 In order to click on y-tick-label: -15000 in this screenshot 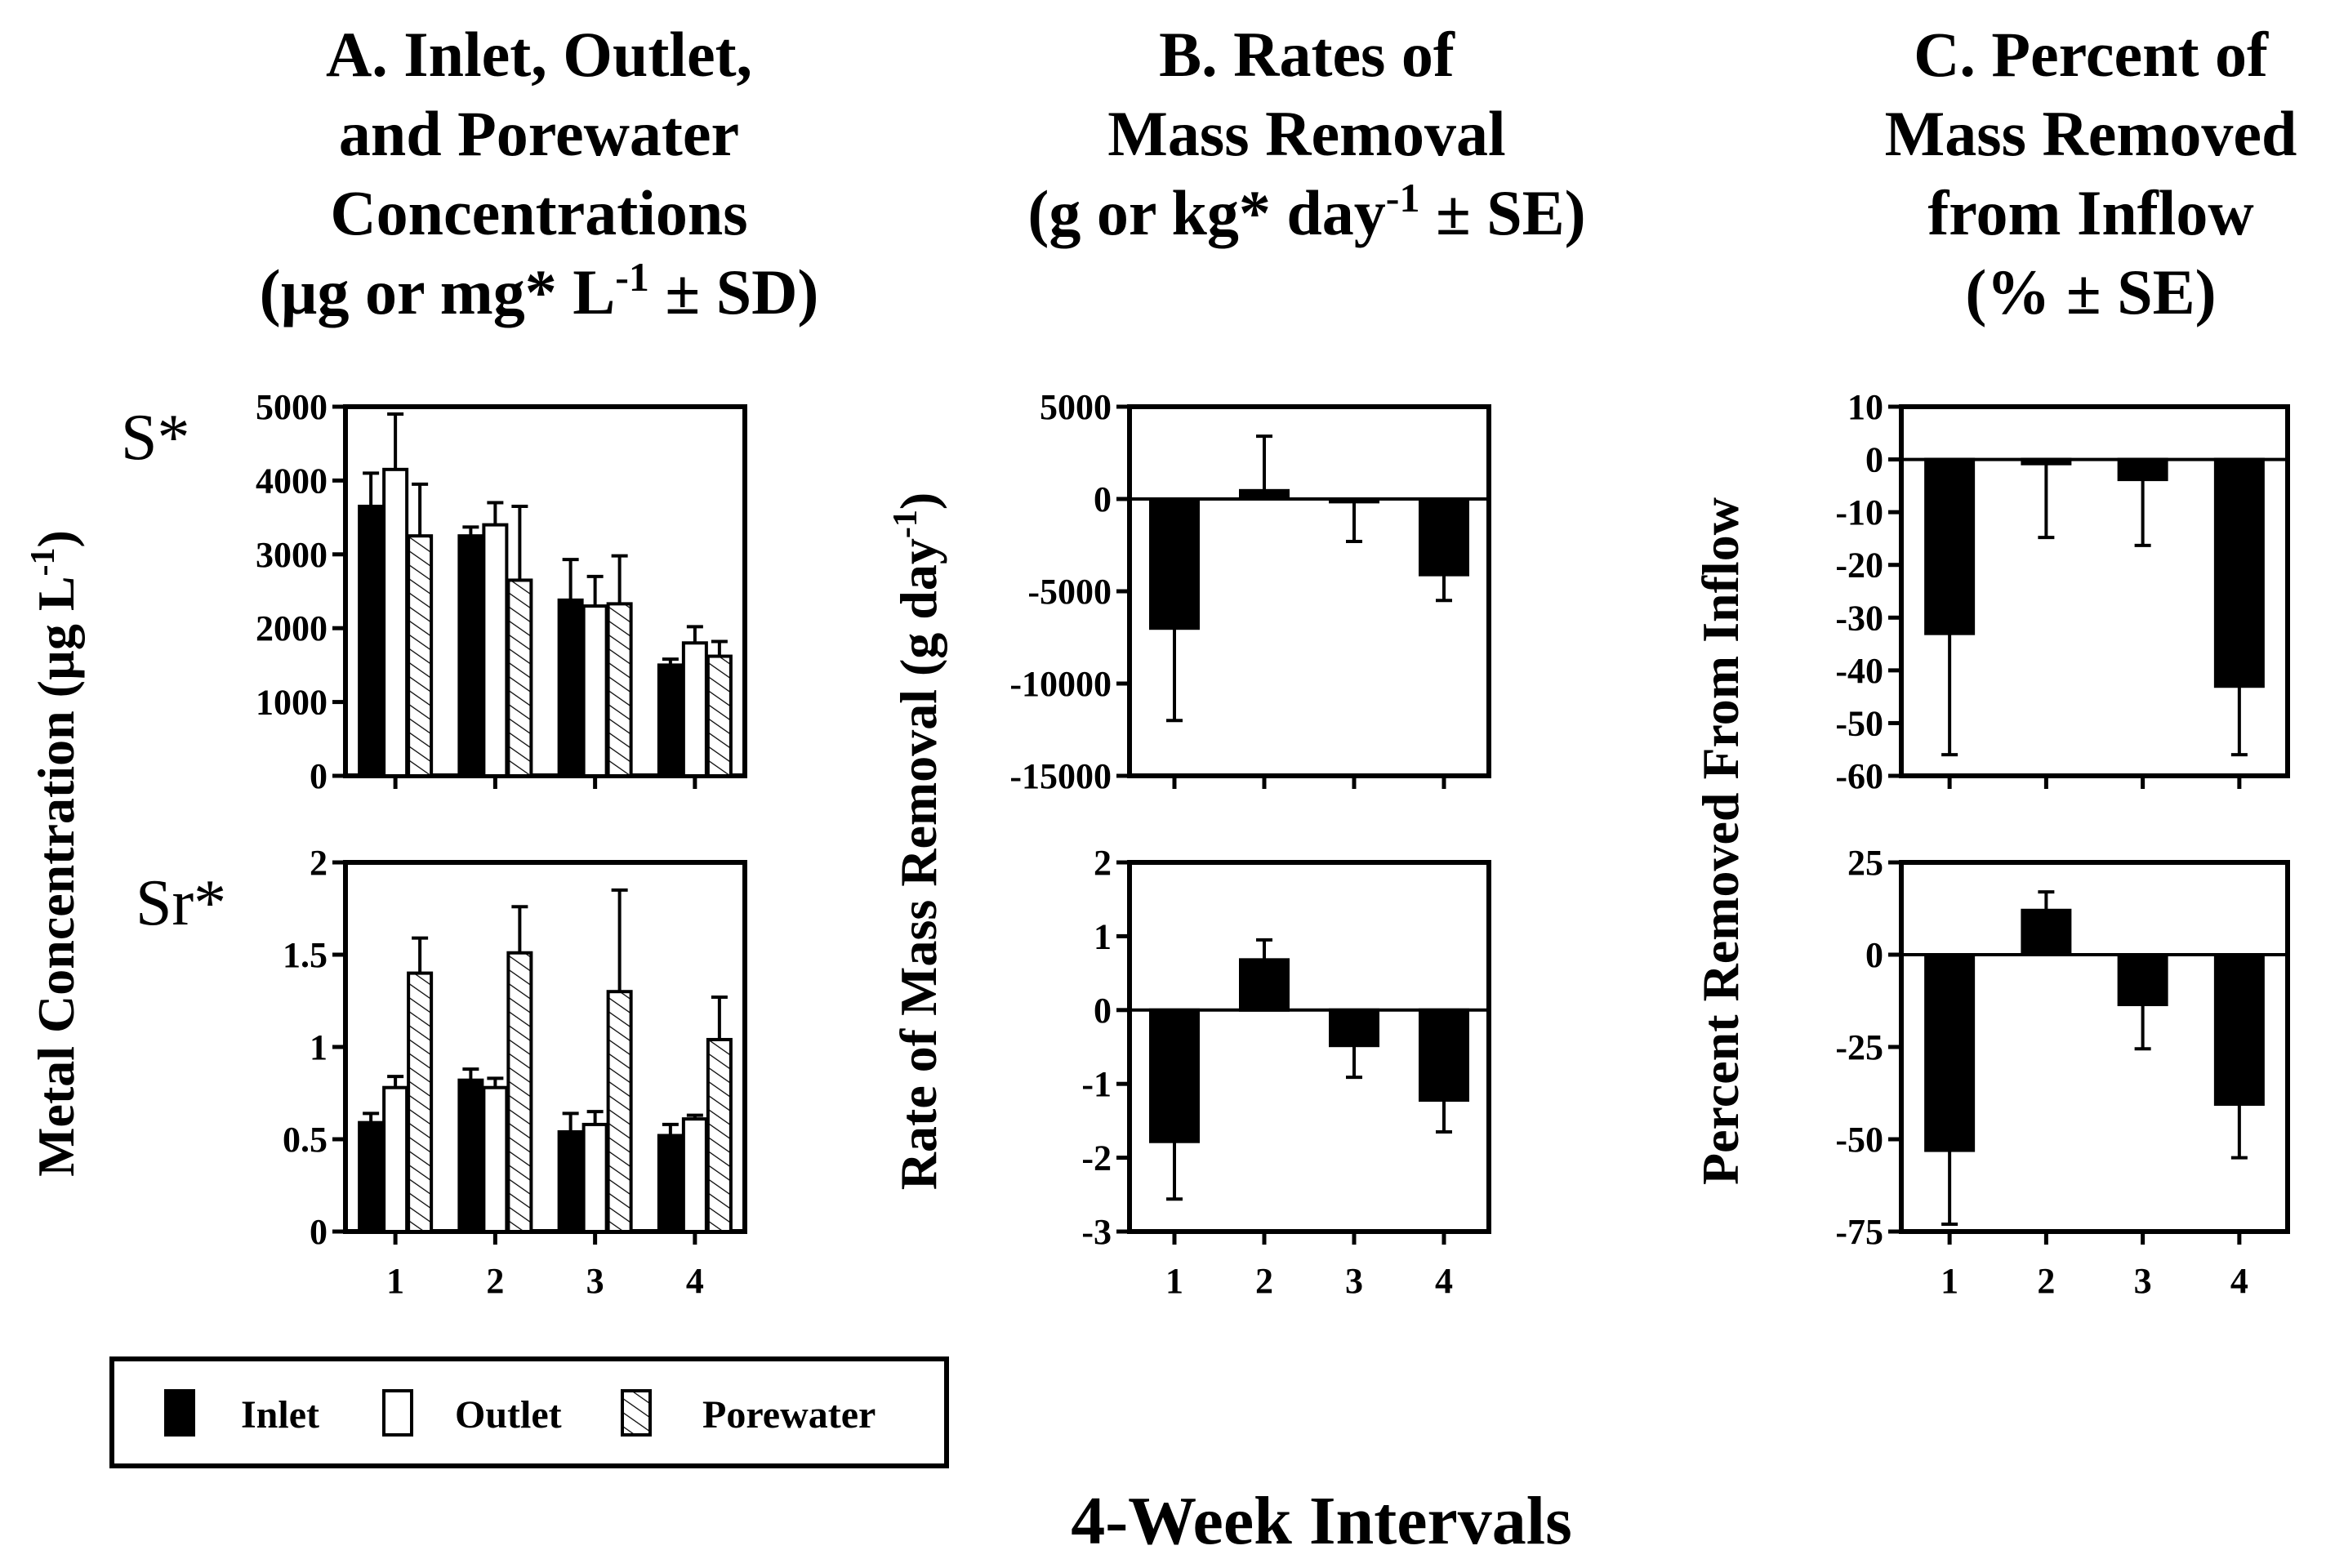, I will do `click(1060, 776)`.